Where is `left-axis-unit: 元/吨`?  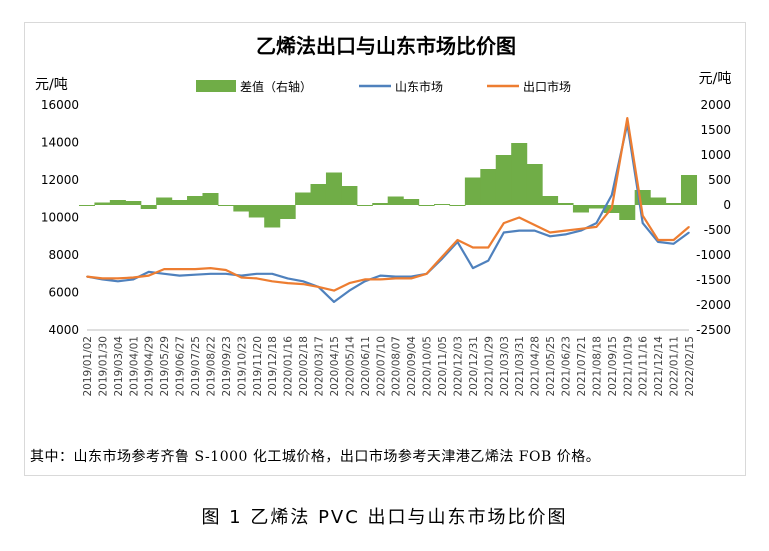 left-axis-unit: 元/吨 is located at coordinates (51, 85).